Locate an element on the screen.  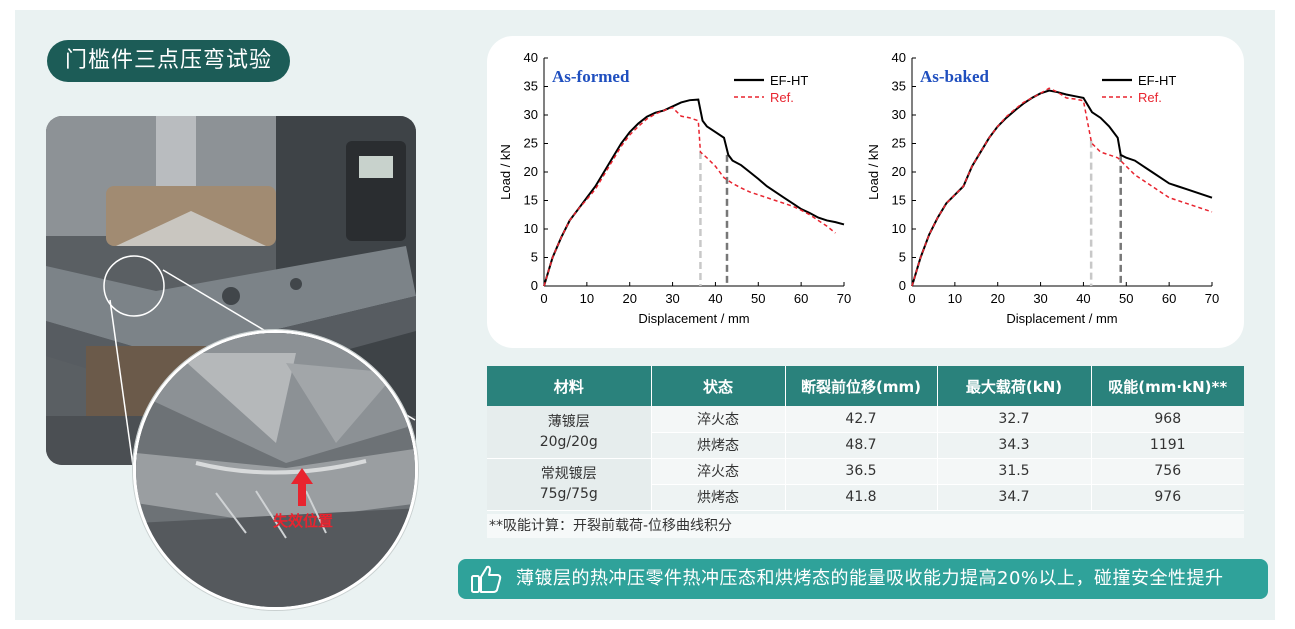
material-name: 常规镀层 is located at coordinates (568, 474).